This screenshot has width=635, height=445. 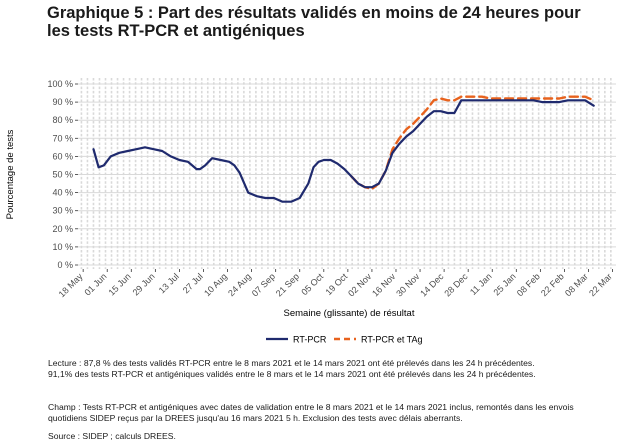 I want to click on x-tick-label: 25 Jan, so click(x=505, y=284).